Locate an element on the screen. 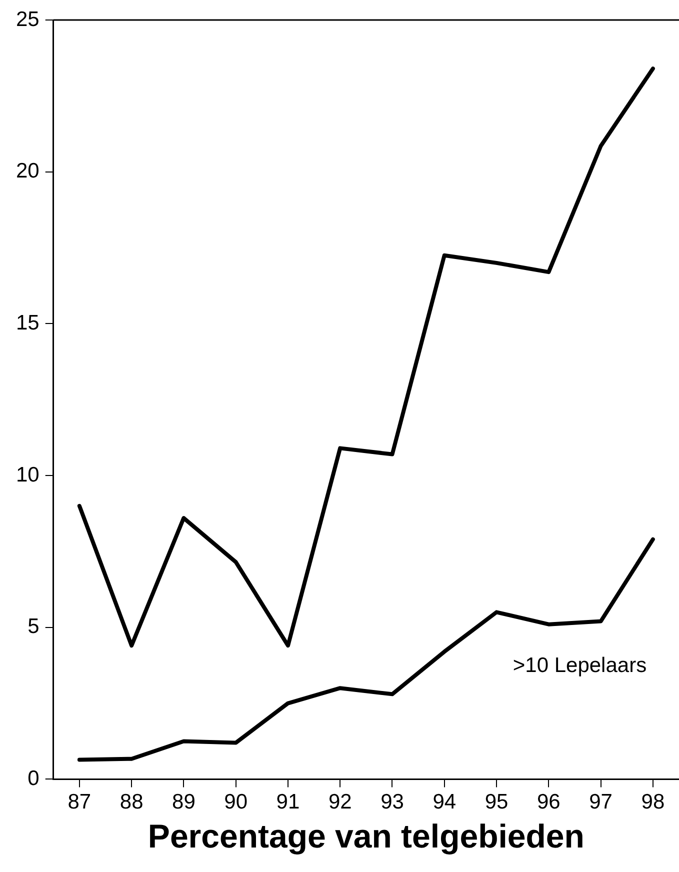 This screenshot has height=872, width=679. y-tick-label: 10 is located at coordinates (28, 474).